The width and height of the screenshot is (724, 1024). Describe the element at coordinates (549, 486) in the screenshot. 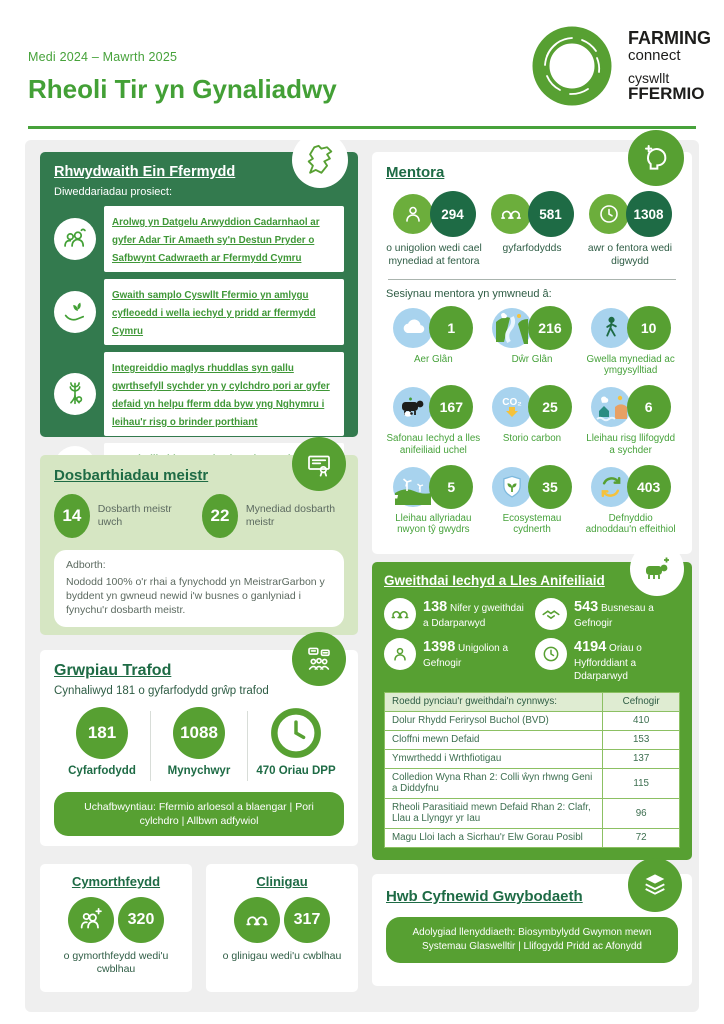

I see `session-value: 35` at that location.